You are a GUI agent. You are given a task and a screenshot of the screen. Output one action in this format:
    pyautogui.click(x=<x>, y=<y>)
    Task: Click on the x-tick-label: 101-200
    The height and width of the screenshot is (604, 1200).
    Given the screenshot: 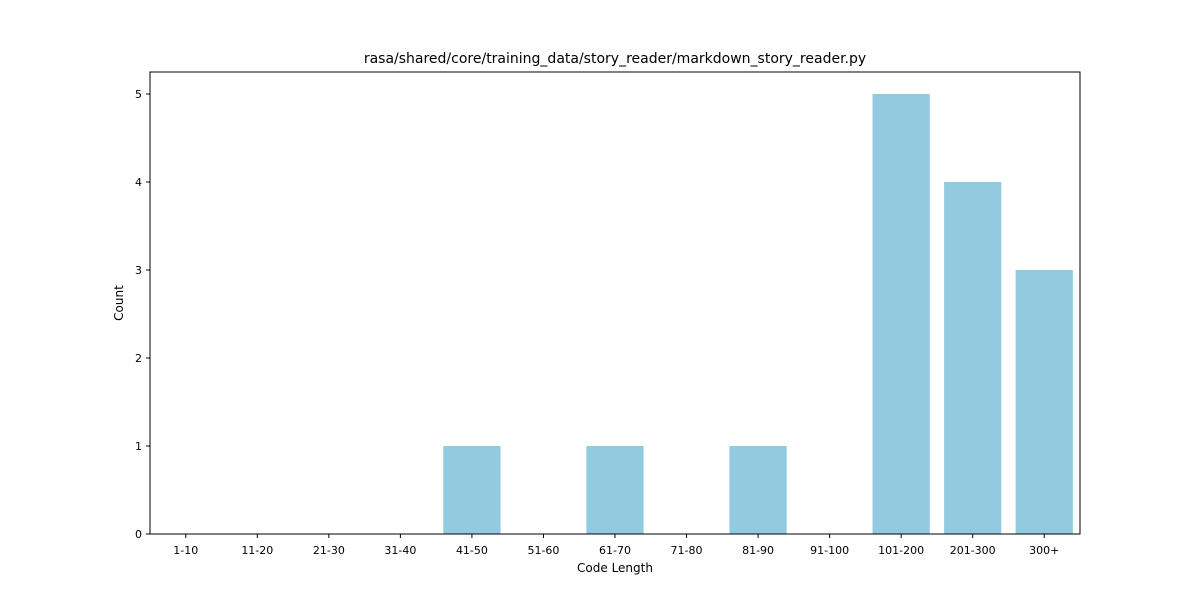 What is the action you would take?
    pyautogui.click(x=901, y=550)
    